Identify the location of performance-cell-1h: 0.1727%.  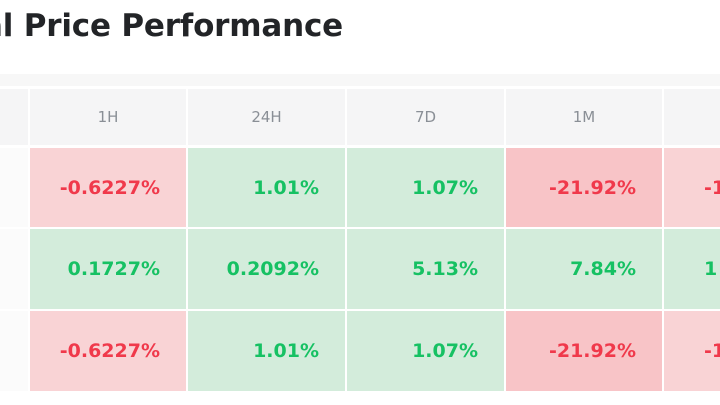
(108, 269).